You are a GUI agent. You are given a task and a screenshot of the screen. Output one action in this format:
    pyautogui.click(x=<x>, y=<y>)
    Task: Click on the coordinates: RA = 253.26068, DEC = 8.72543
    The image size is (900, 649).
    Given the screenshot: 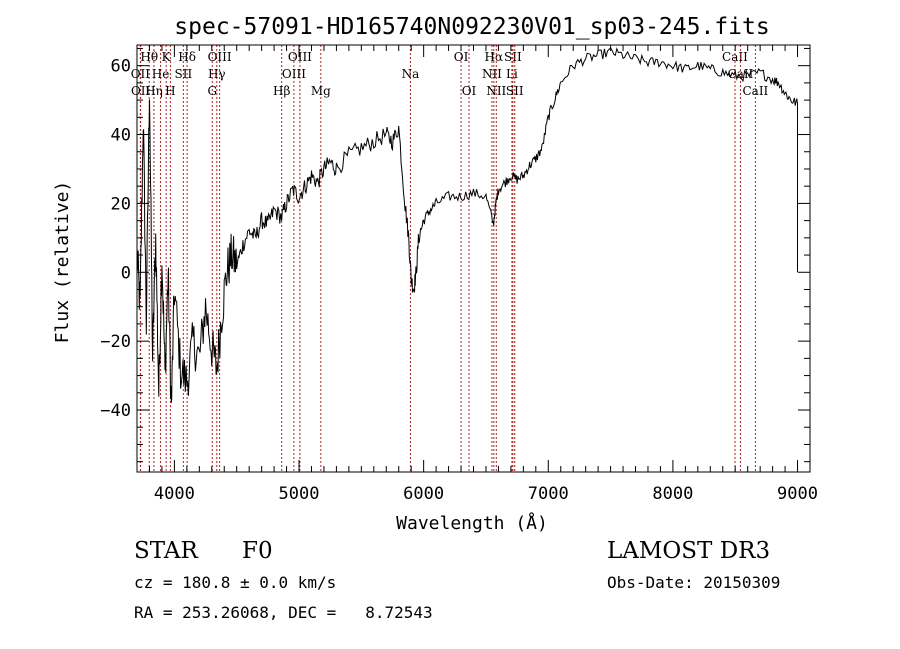 What is the action you would take?
    pyautogui.click(x=283, y=612)
    